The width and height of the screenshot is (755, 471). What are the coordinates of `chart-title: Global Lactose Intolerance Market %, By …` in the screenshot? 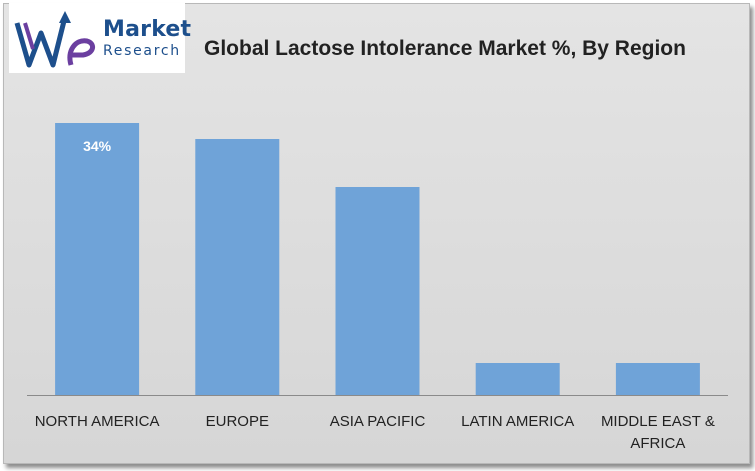 It's located at (445, 48).